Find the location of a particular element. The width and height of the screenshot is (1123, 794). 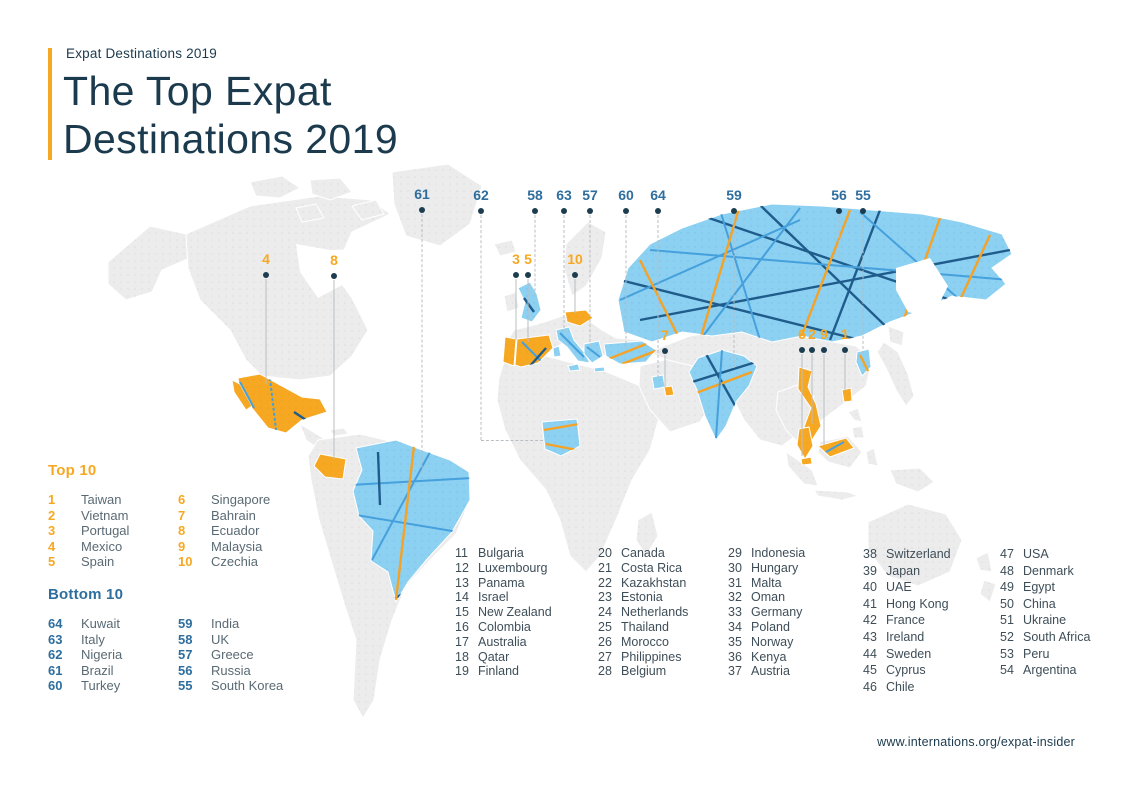

rank: 61 is located at coordinates (55, 670).